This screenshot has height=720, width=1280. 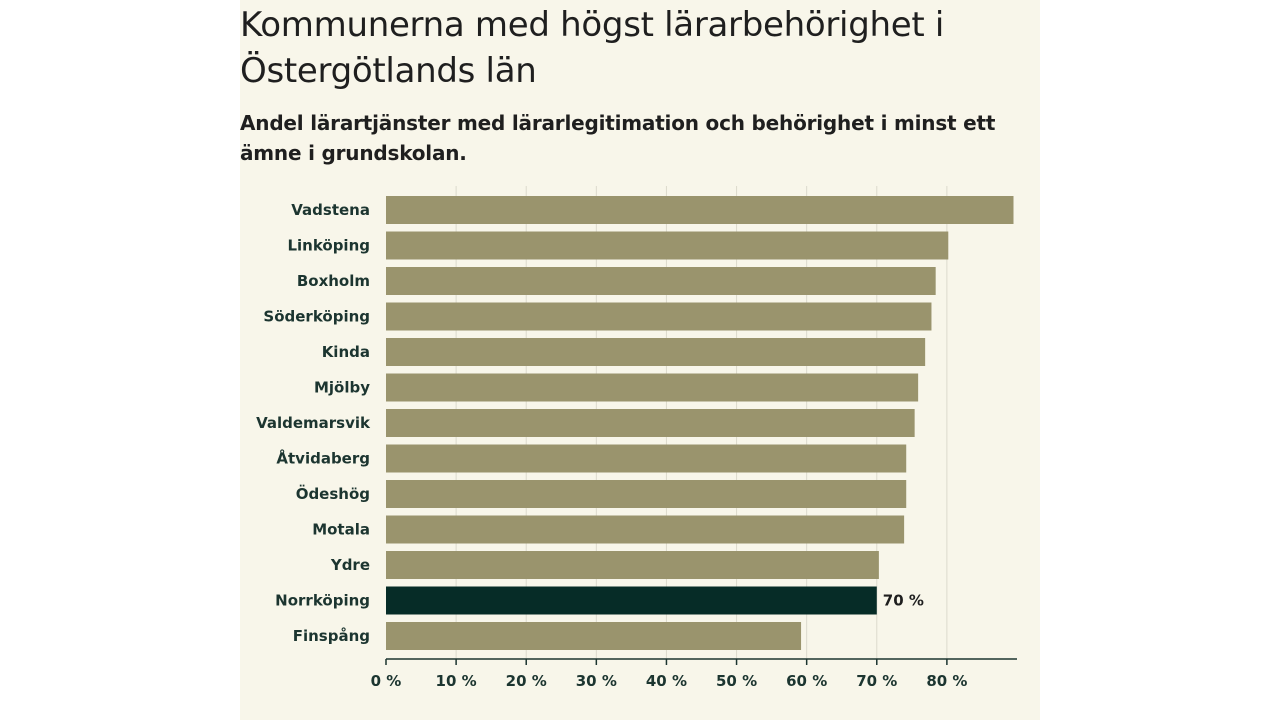 I want to click on x-tick-label: 60 %, so click(x=806, y=681).